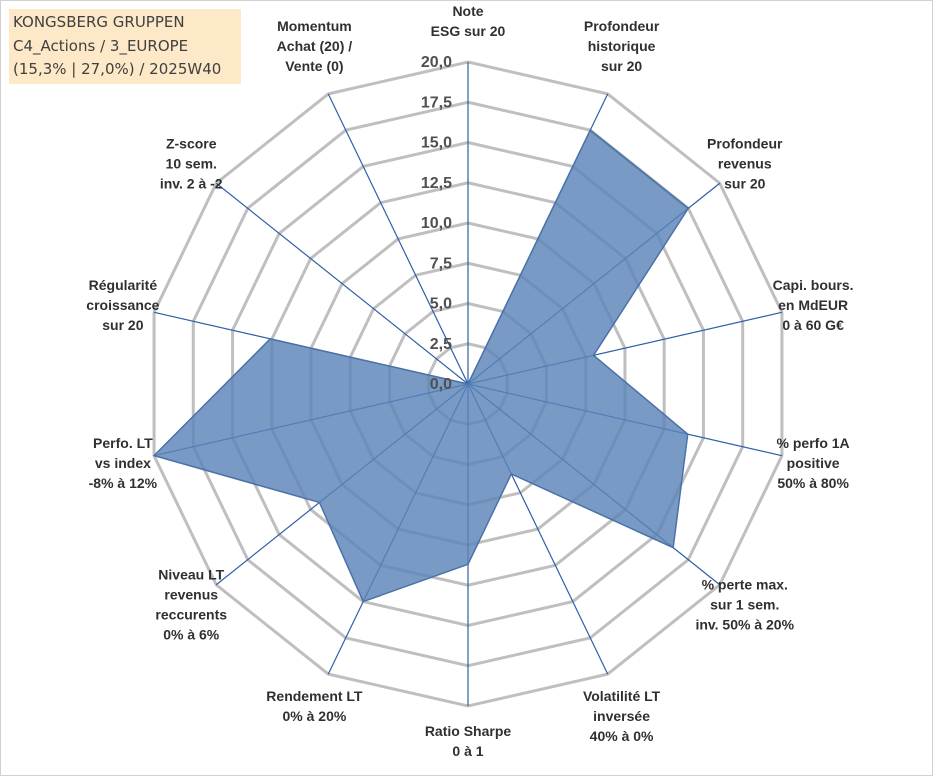 The width and height of the screenshot is (933, 776). Describe the element at coordinates (441, 344) in the screenshot. I see `tick-label: 2,5` at that location.